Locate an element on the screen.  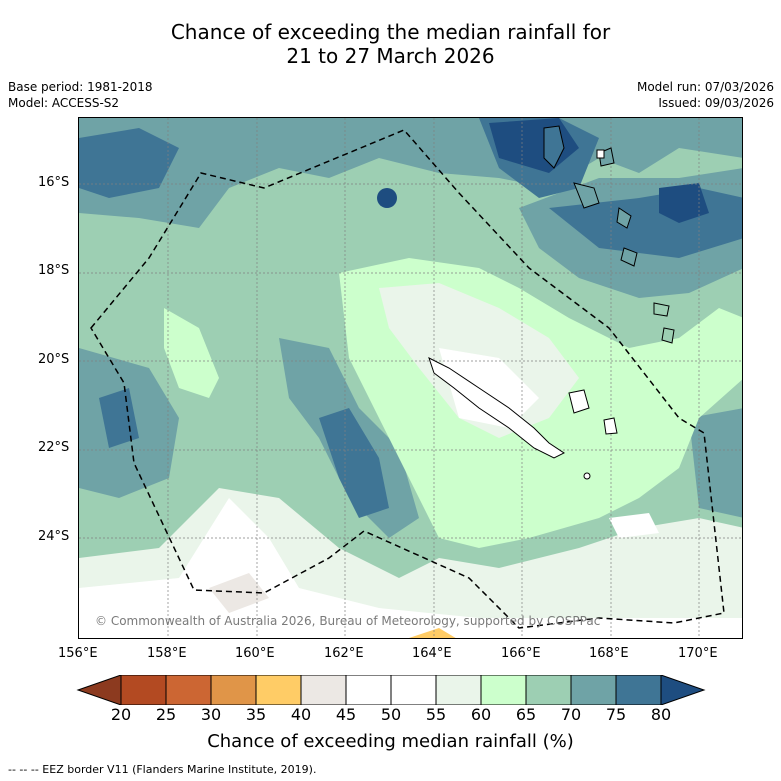
lon-tick-168e: 168°E is located at coordinates (609, 653).